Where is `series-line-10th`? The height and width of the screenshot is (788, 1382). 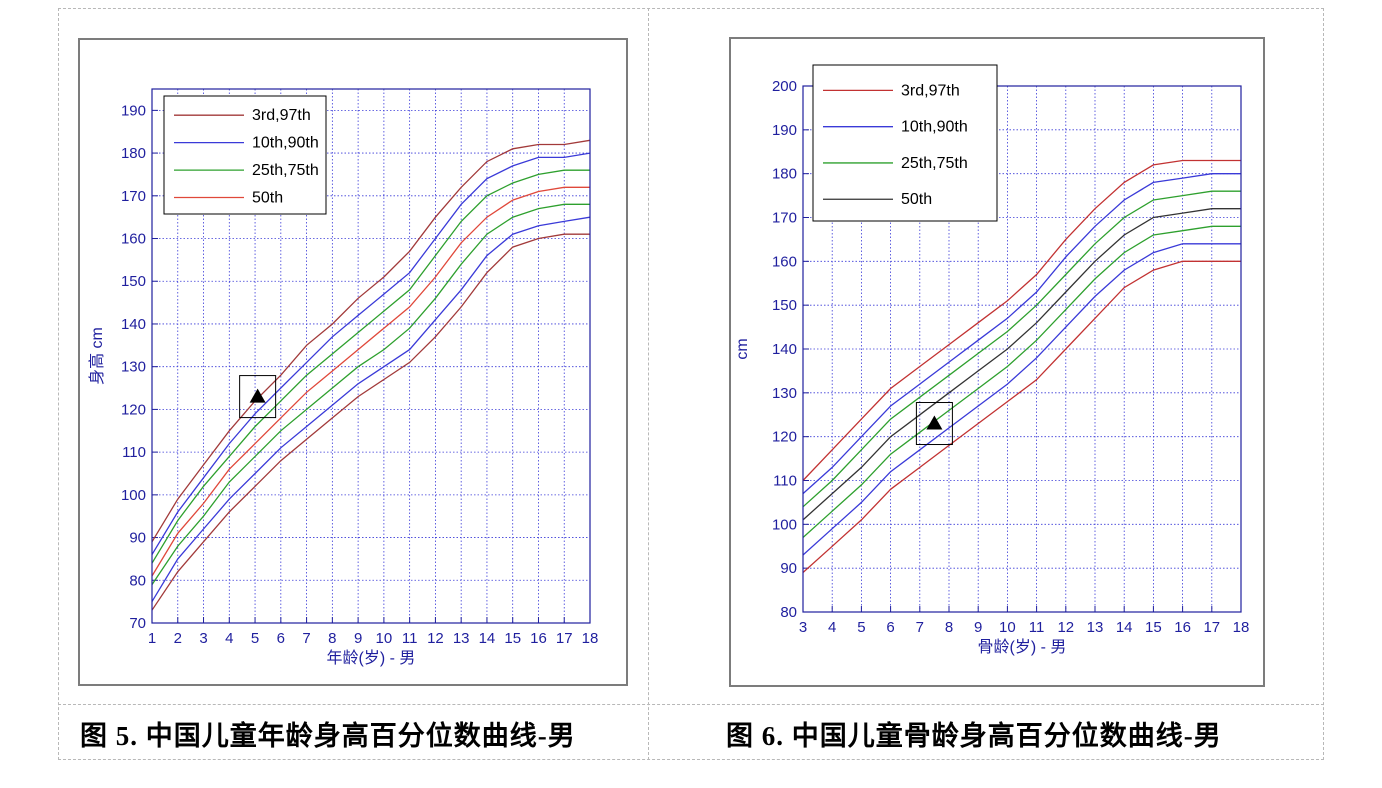
series-line-10th is located at coordinates (1021, 399).